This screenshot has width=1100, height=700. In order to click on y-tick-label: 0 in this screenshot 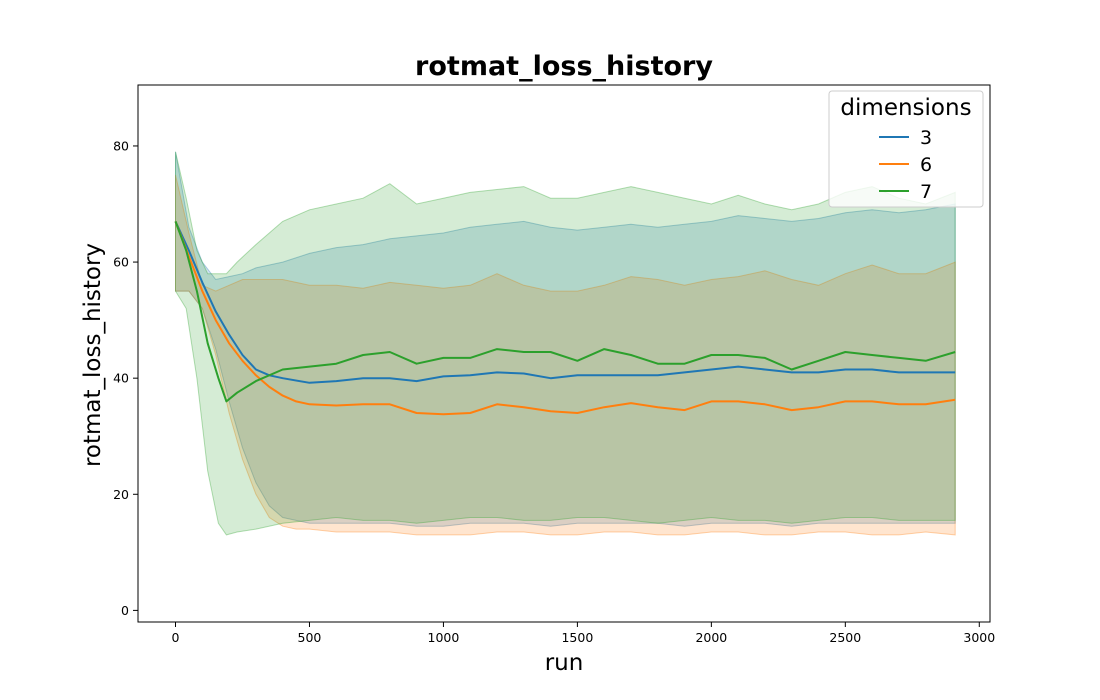, I will do `click(125, 610)`.